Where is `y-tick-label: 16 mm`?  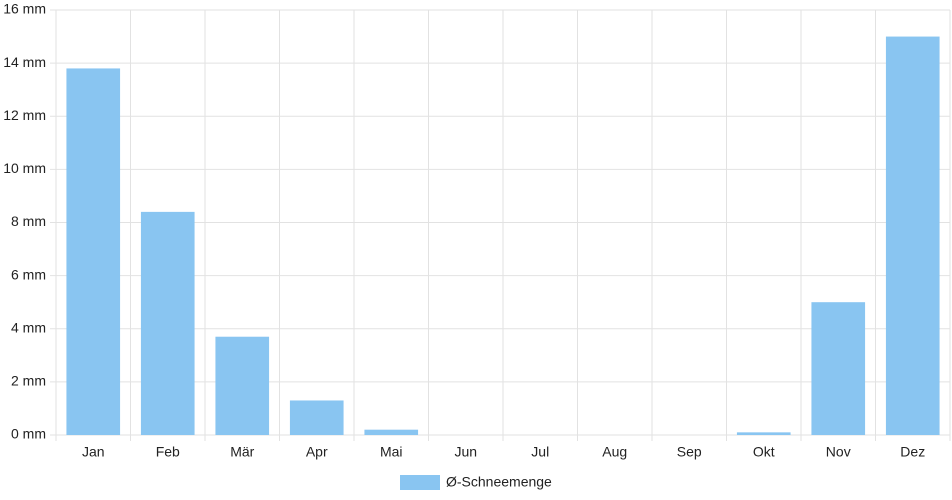
y-tick-label: 16 mm is located at coordinates (24, 9).